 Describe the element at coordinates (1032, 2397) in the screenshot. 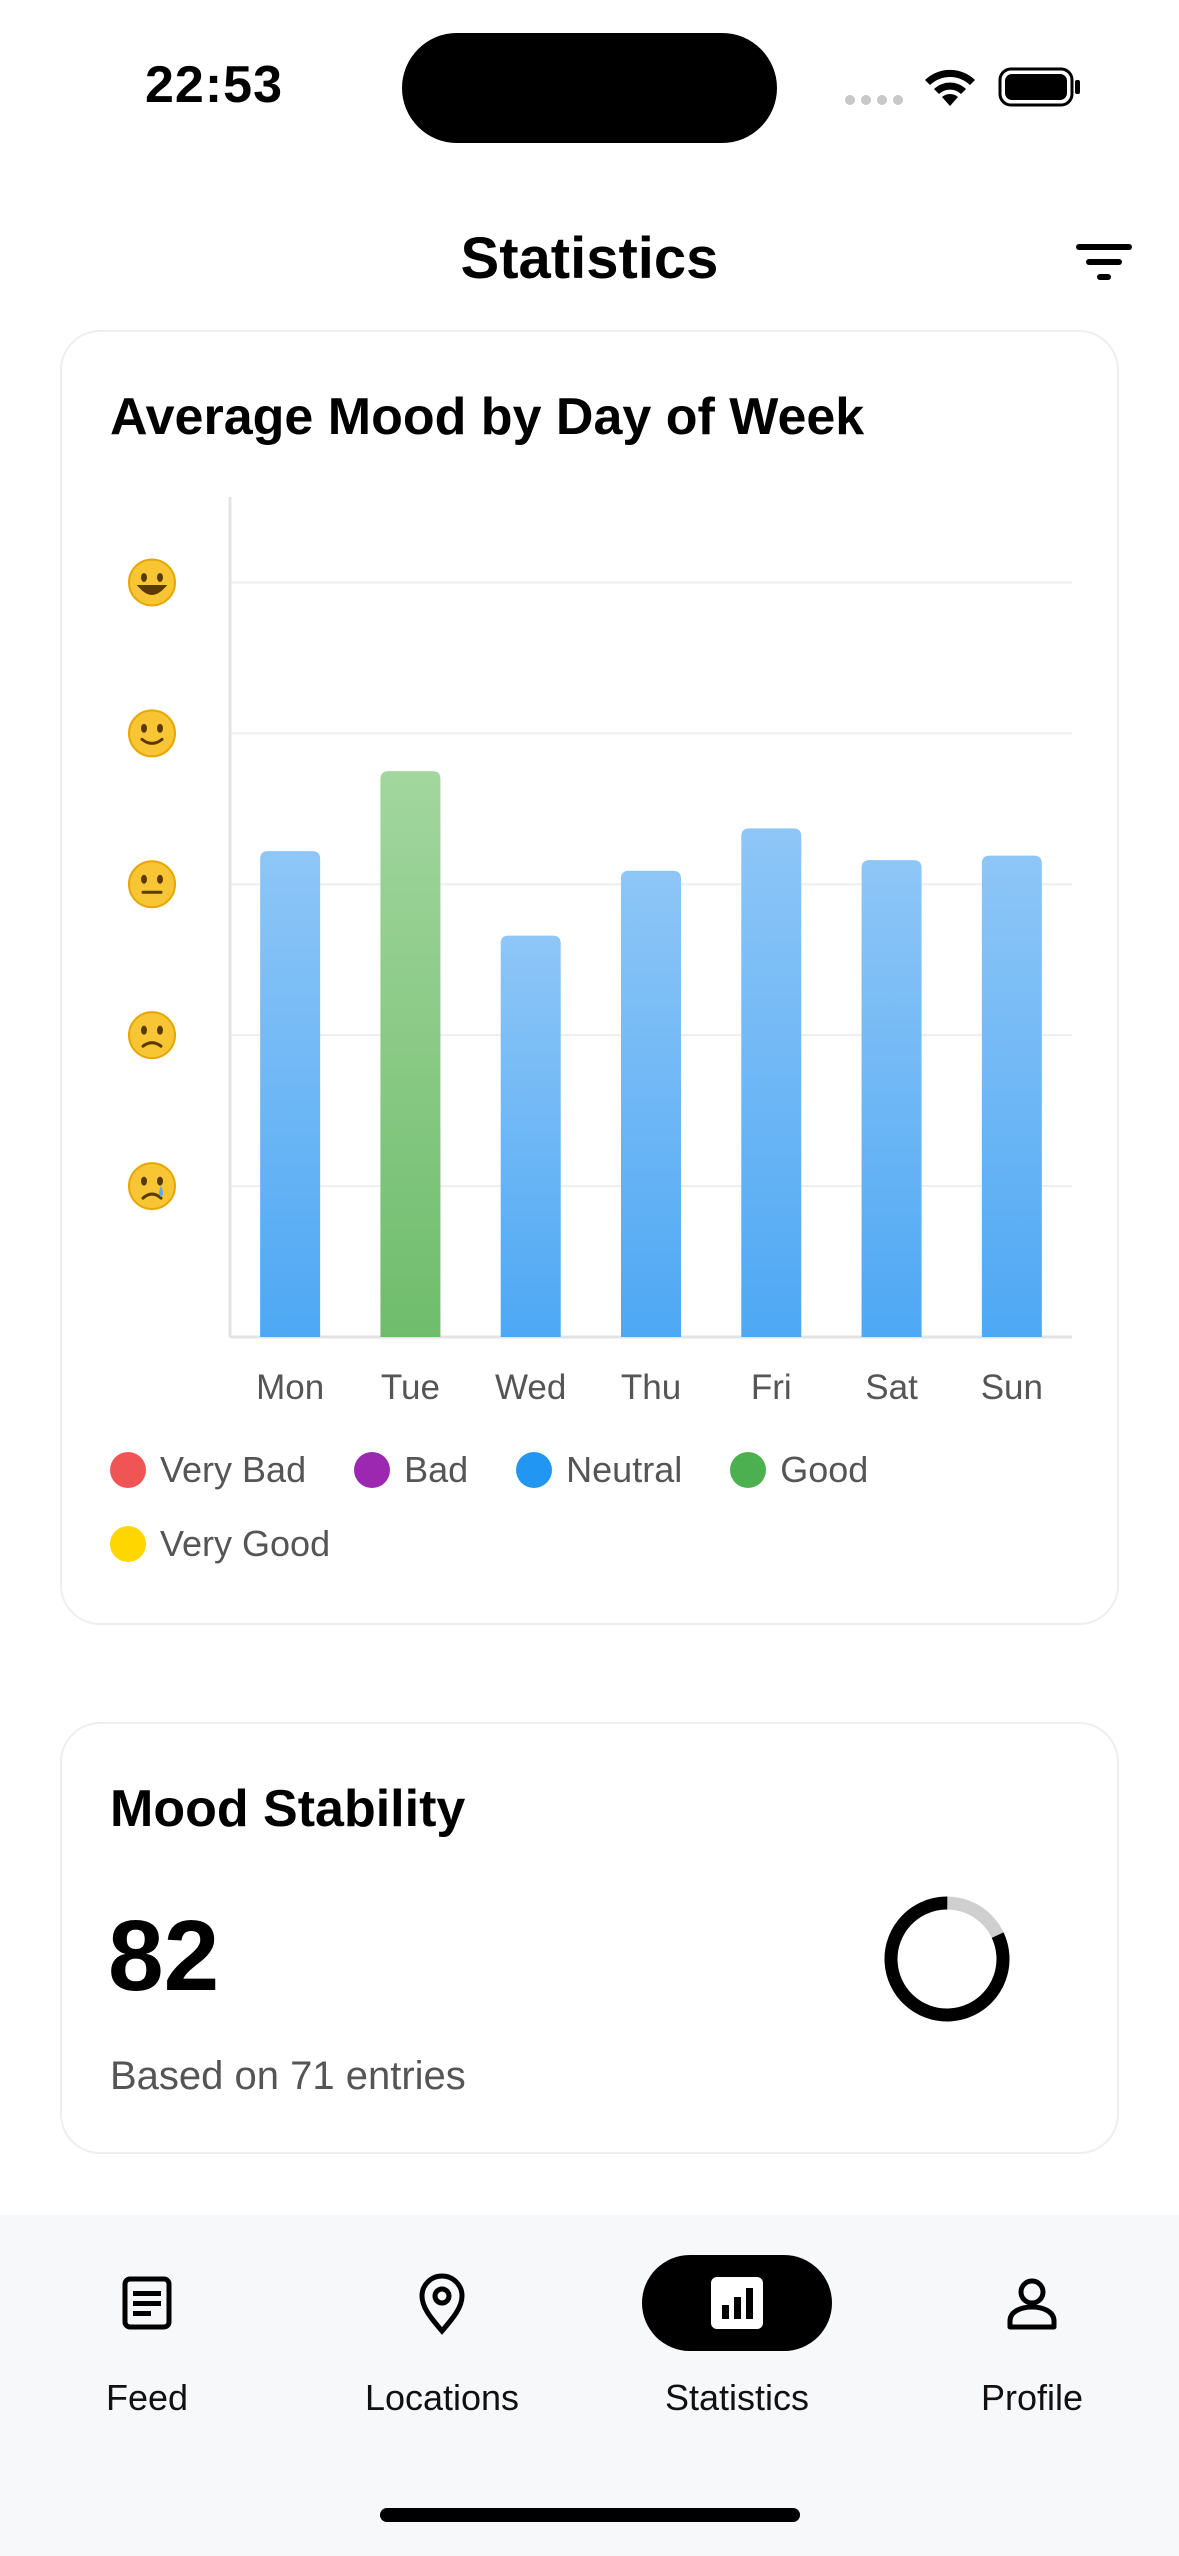

I see `nav-label: Profile` at that location.